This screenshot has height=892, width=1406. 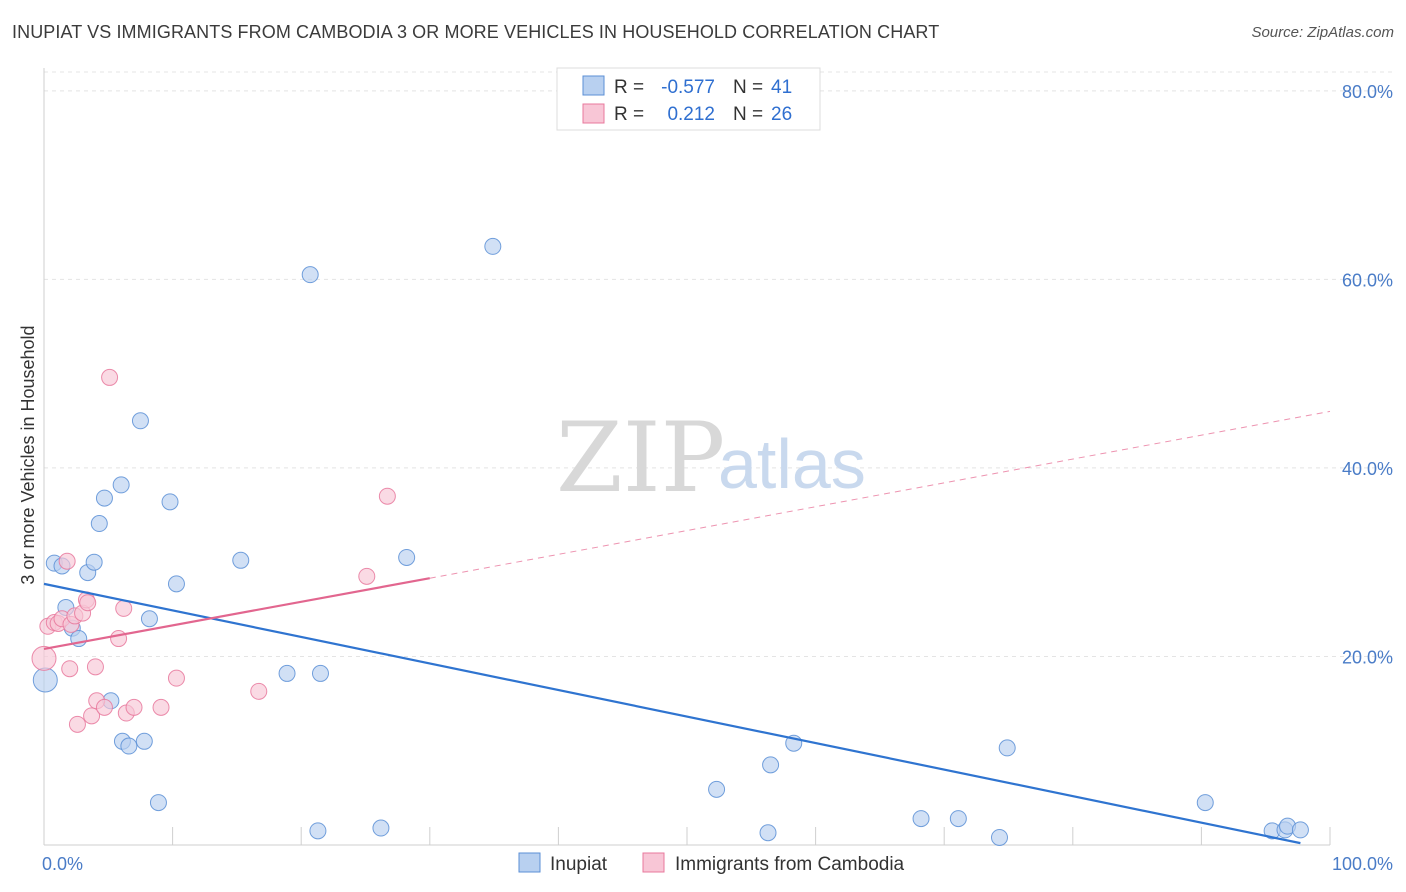 I want to click on x-tick-labels: 0.0% 100.0%, so click(x=717, y=864).